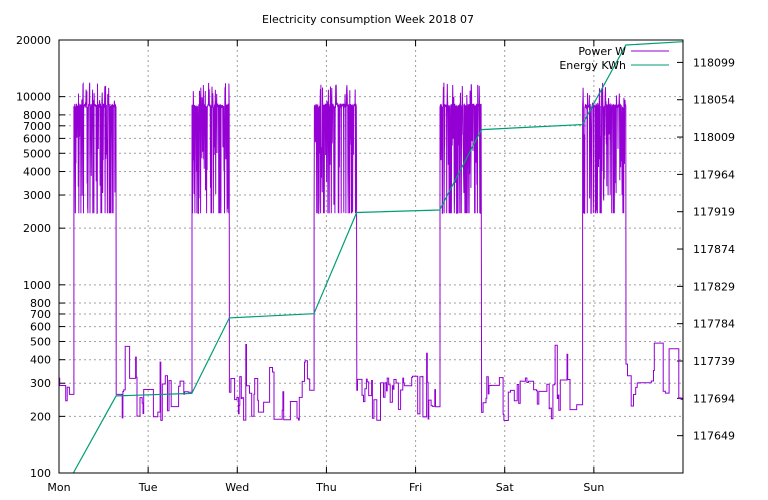  Describe the element at coordinates (714, 62) in the screenshot. I see `y-right-tick-label: 118099` at that location.